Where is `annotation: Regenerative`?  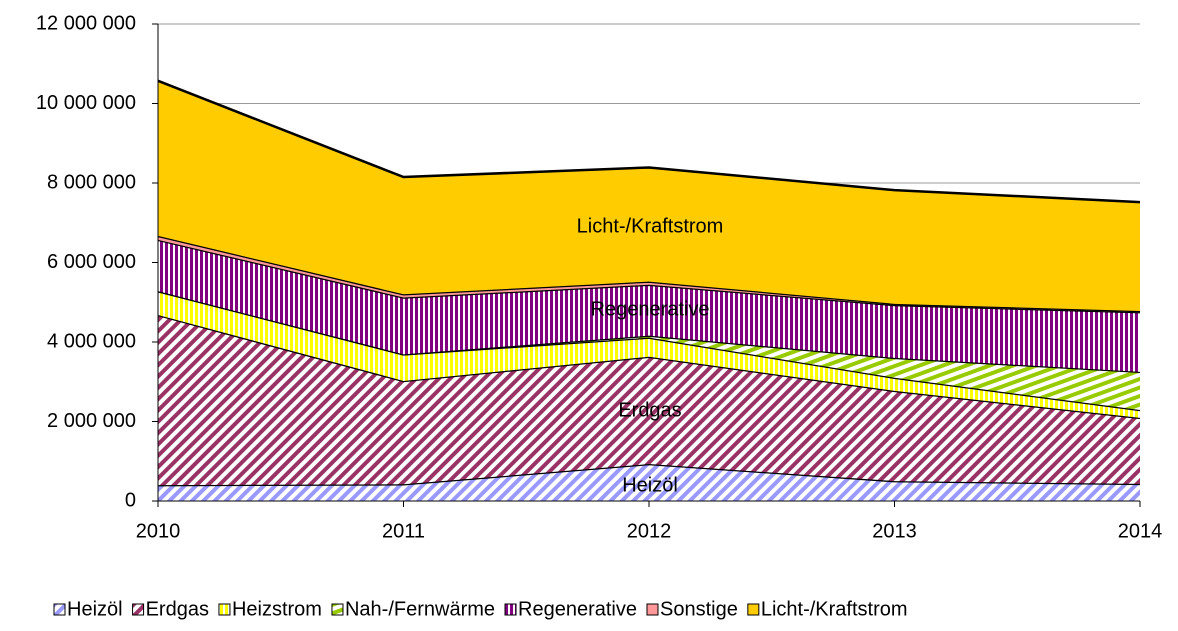
annotation: Regenerative is located at coordinates (650, 309).